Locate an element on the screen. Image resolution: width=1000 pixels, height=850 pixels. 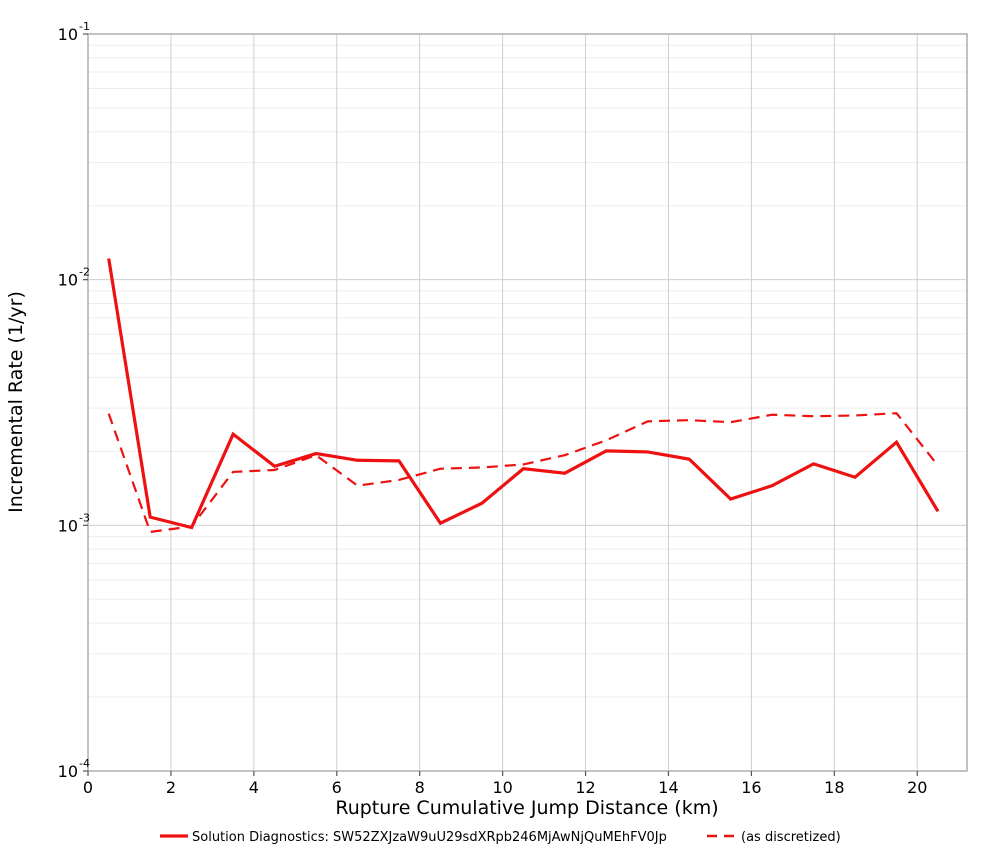
x-tick-label: 14 is located at coordinates (668, 787).